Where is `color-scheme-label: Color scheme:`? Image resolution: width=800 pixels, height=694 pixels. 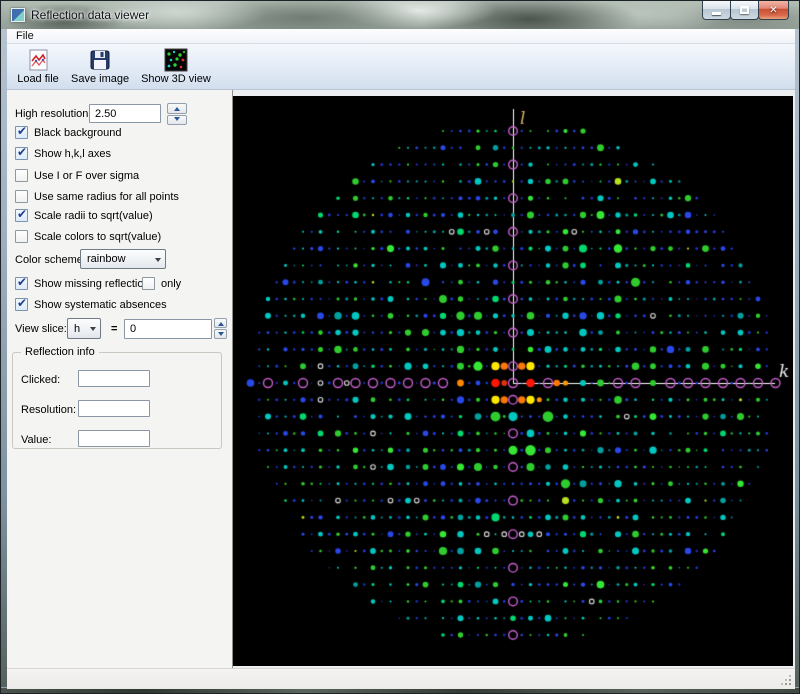 color-scheme-label: Color scheme: is located at coordinates (50, 260).